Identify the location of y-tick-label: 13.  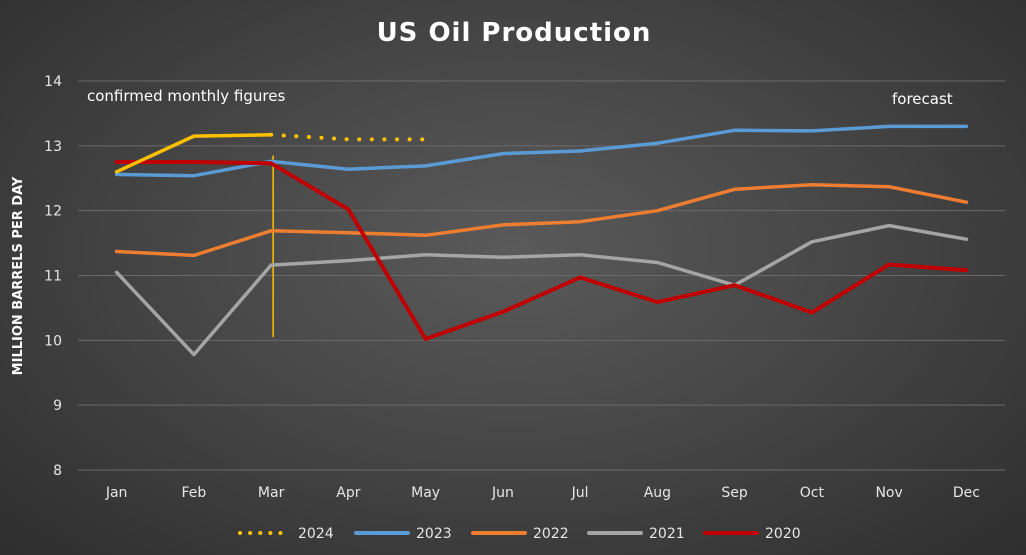
(53, 147).